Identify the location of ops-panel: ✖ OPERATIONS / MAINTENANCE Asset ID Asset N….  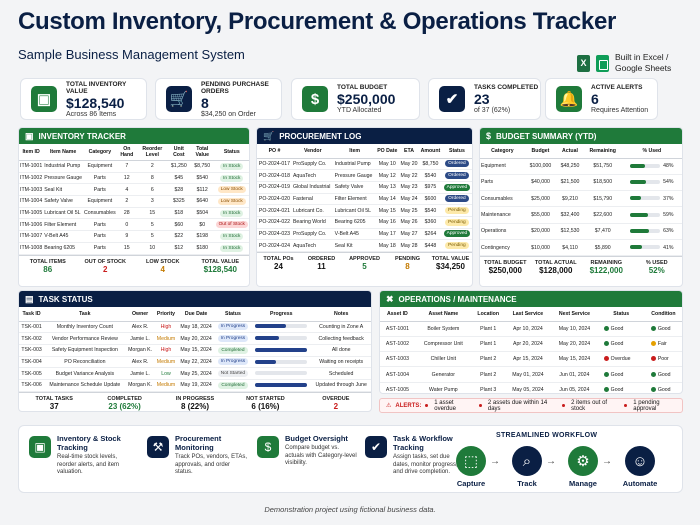
(531, 342).